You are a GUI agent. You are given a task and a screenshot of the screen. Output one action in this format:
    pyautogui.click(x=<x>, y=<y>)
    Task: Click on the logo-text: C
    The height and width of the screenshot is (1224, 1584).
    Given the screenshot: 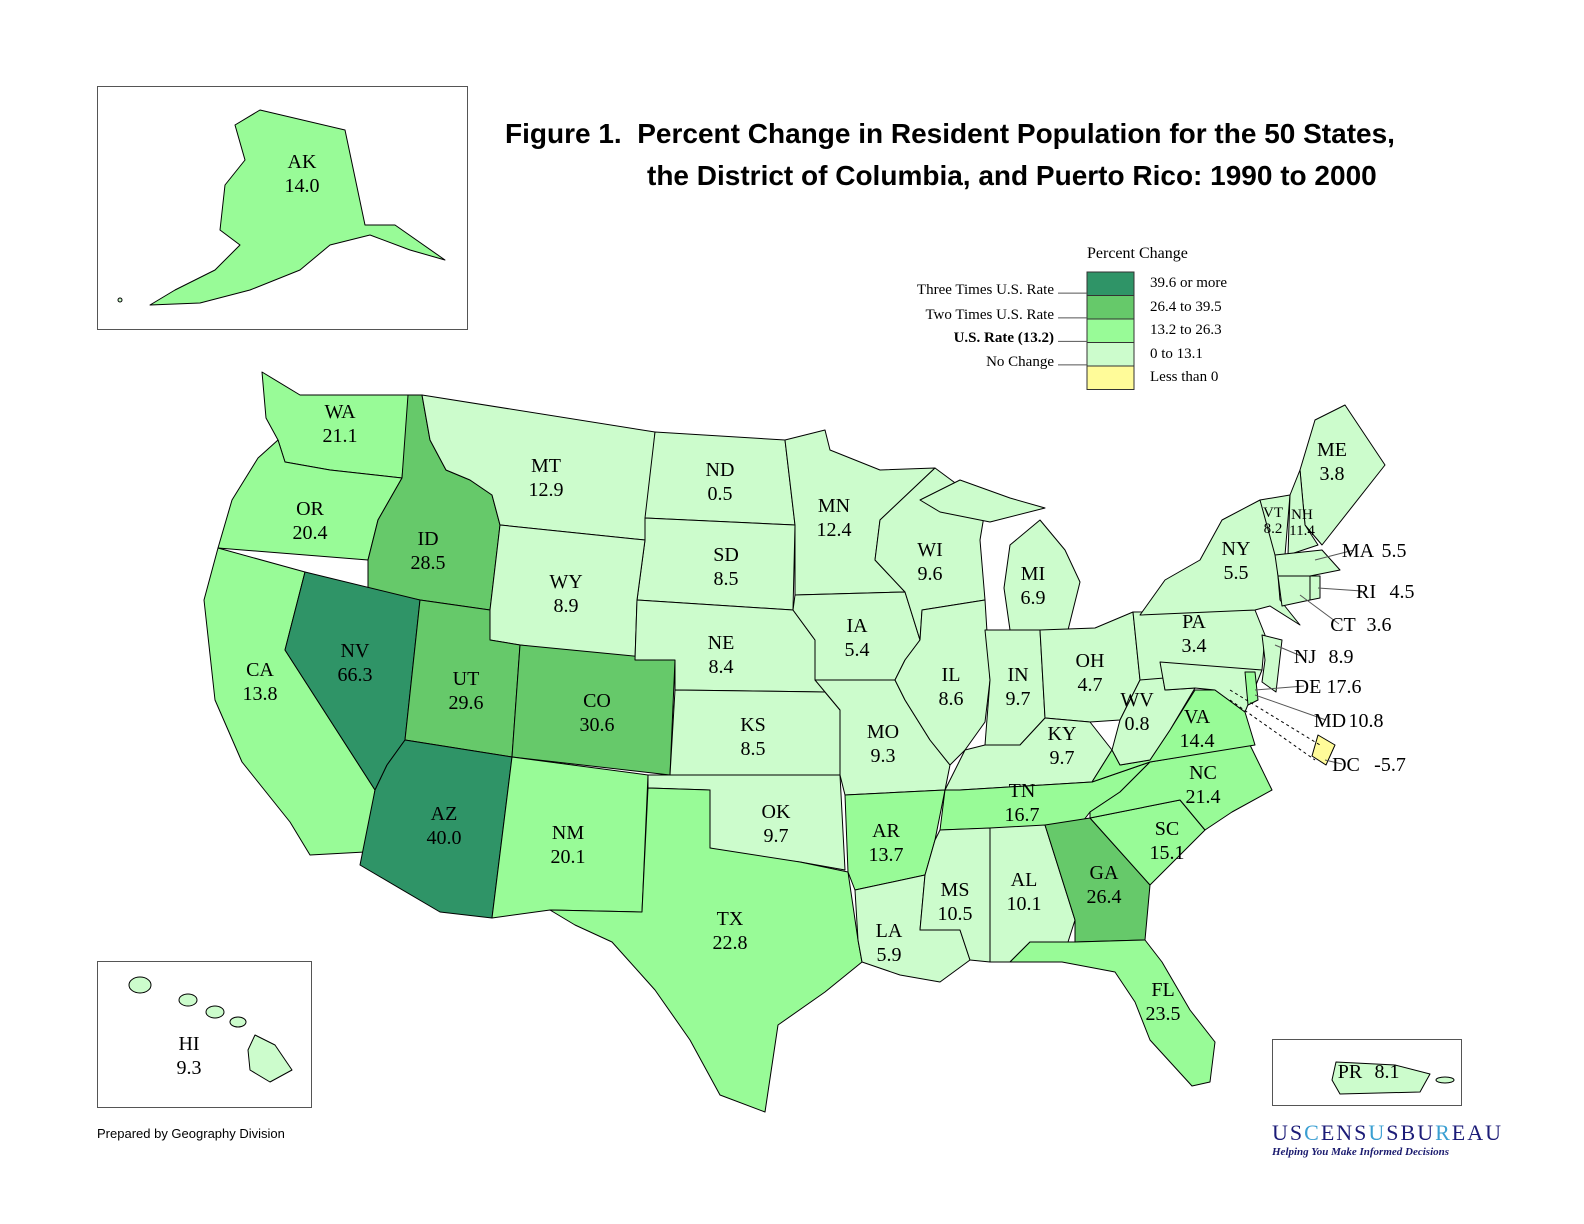 What is the action you would take?
    pyautogui.click(x=1312, y=1132)
    